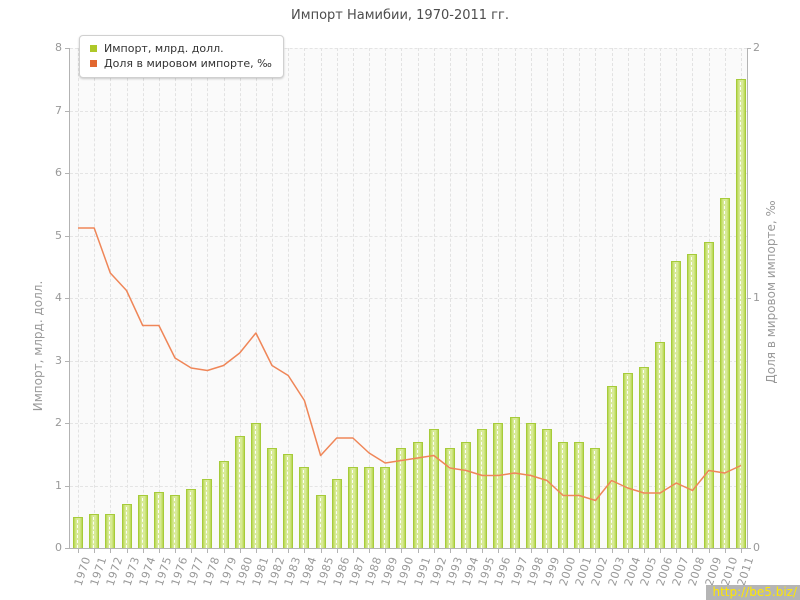 The width and height of the screenshot is (800, 600). What do you see at coordinates (341, 571) in the screenshot?
I see `x-axis-tick-label: 1986` at bounding box center [341, 571].